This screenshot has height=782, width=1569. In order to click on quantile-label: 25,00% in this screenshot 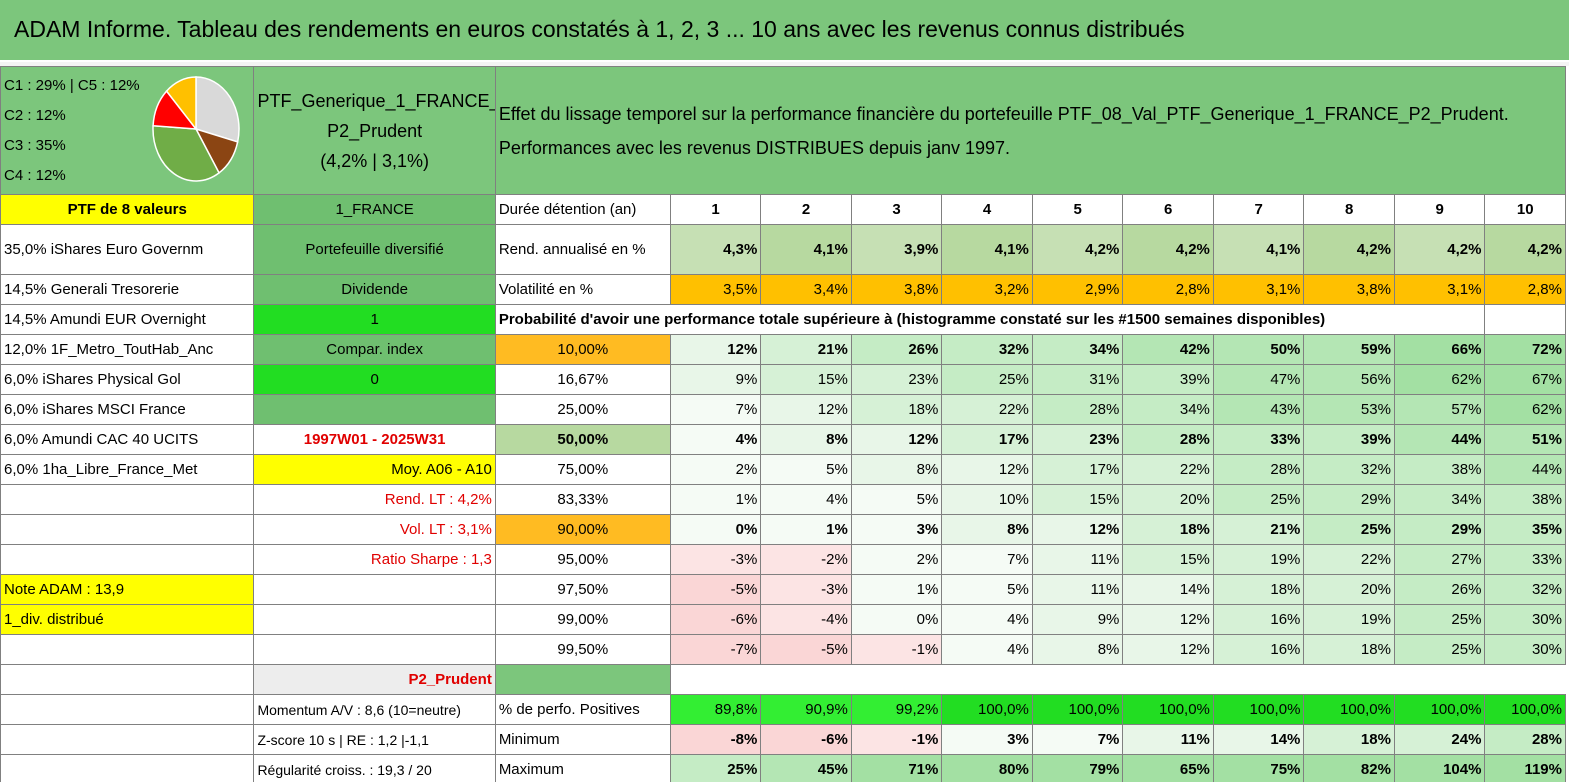, I will do `click(582, 409)`.